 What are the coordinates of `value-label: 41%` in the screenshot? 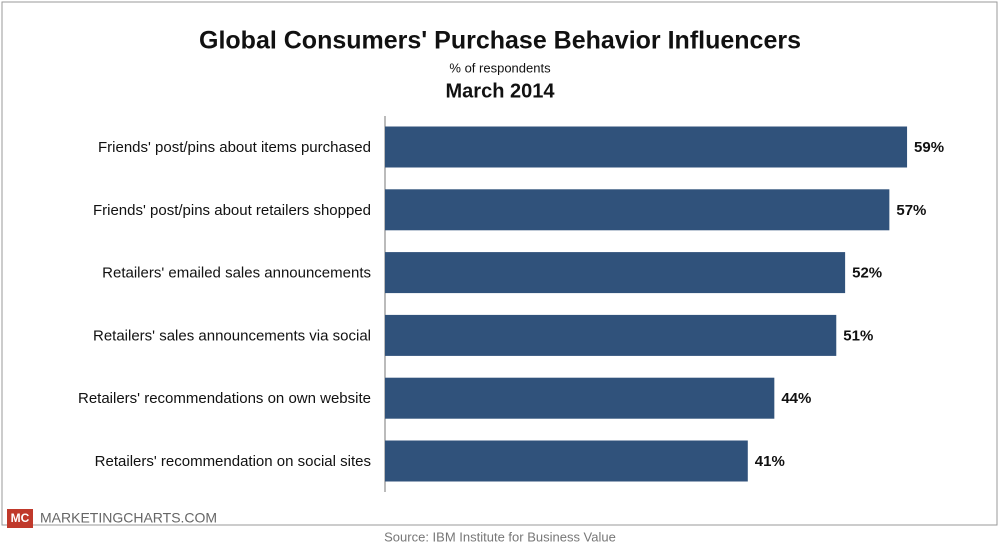 It's located at (770, 461).